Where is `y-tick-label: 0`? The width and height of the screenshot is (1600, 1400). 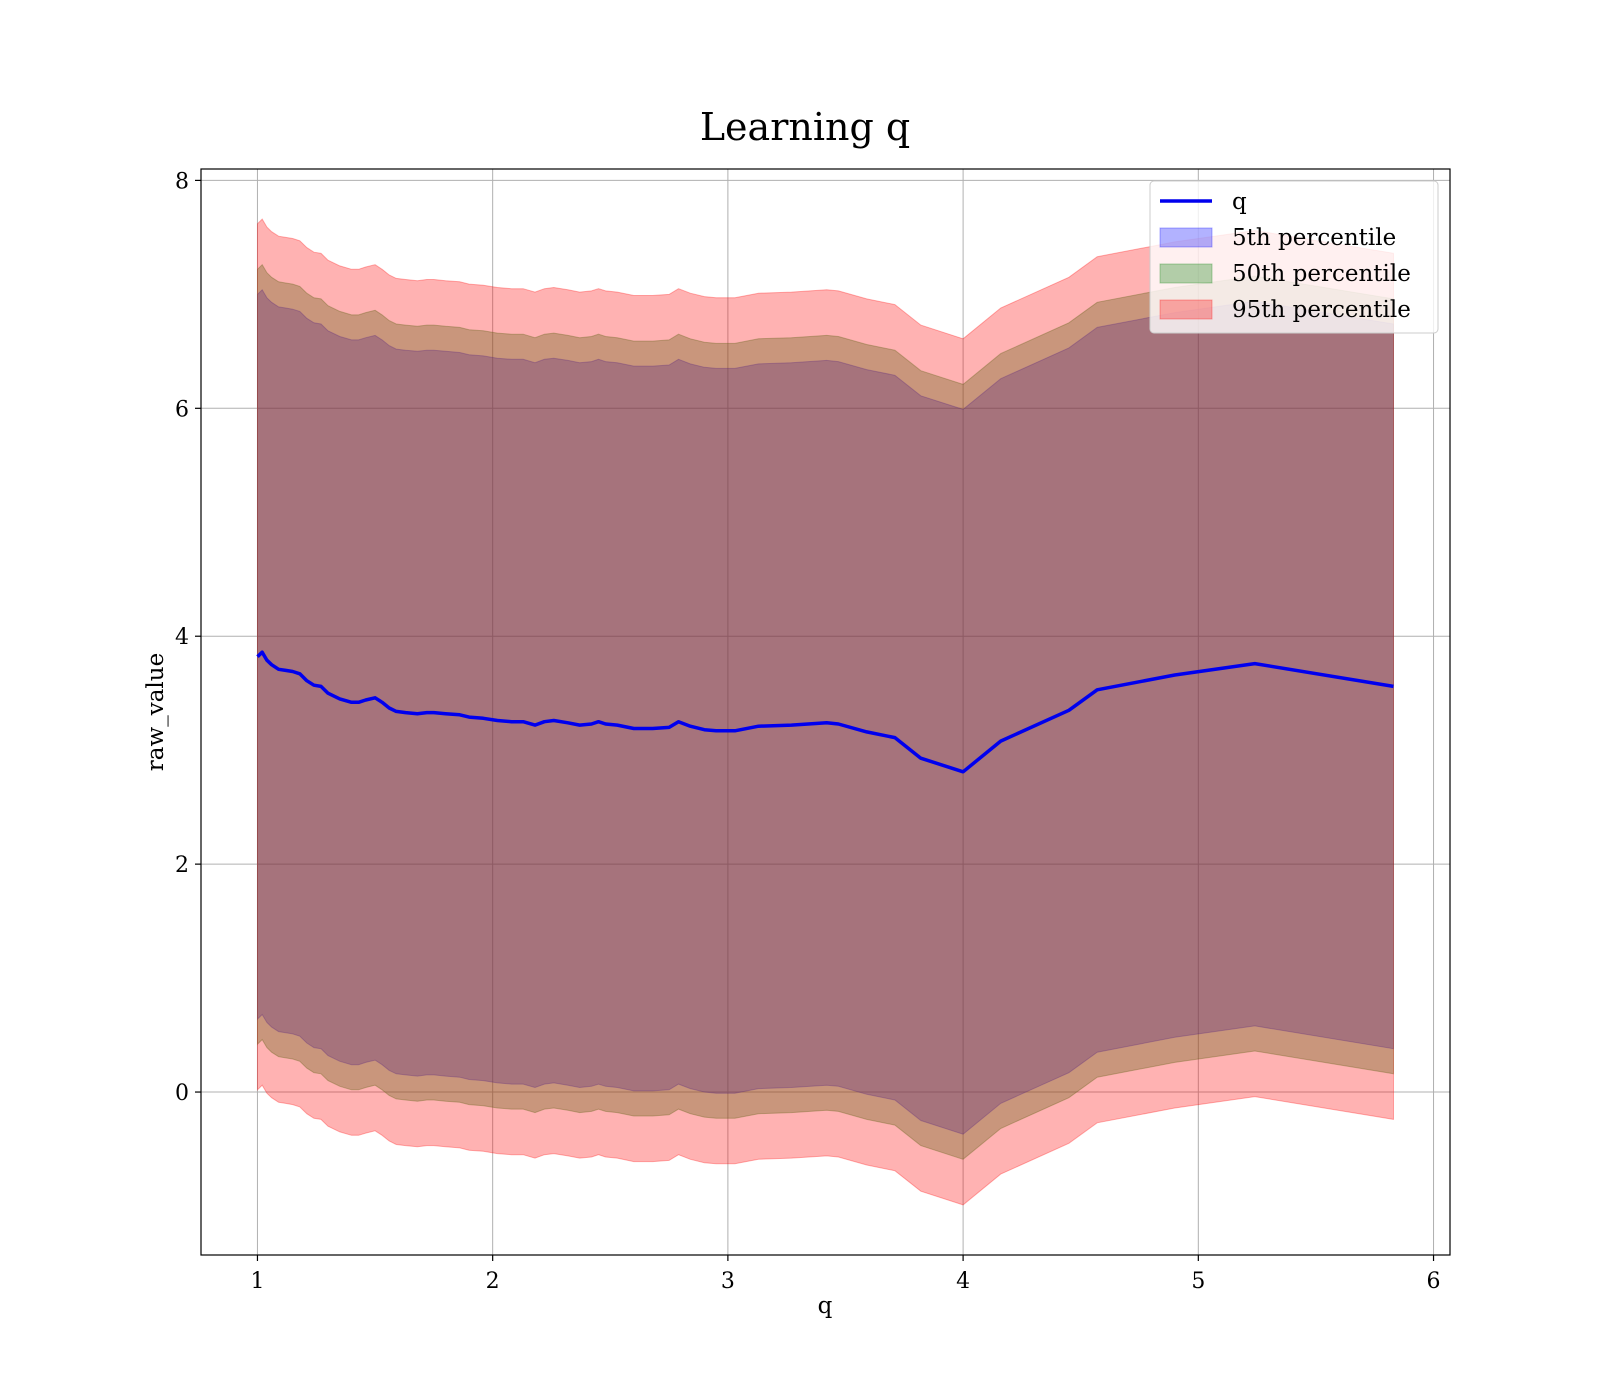 y-tick-label: 0 is located at coordinates (182, 1093).